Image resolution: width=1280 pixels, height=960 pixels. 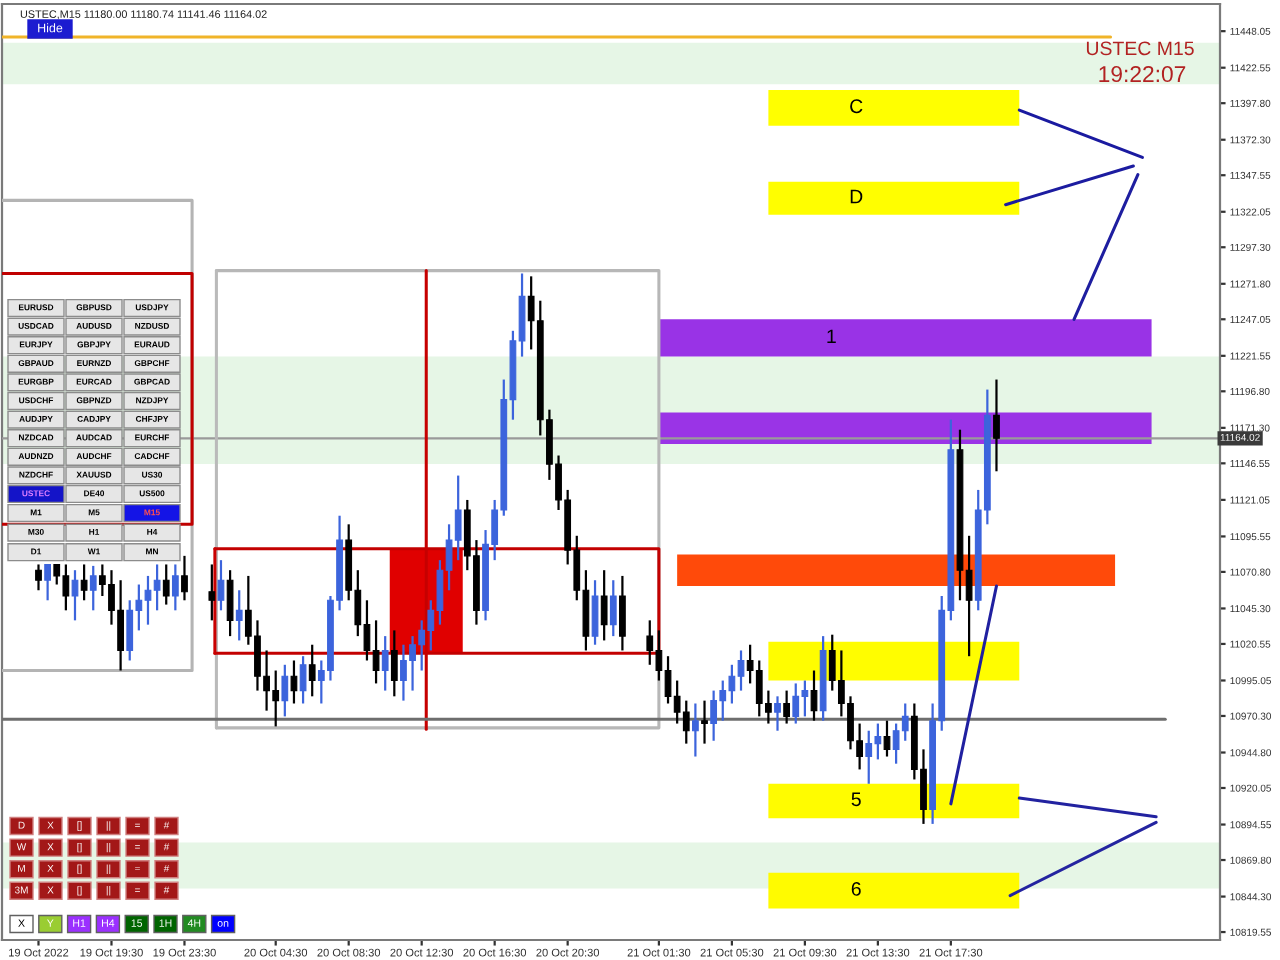 What do you see at coordinates (856, 799) in the screenshot?
I see `series-label: 5` at bounding box center [856, 799].